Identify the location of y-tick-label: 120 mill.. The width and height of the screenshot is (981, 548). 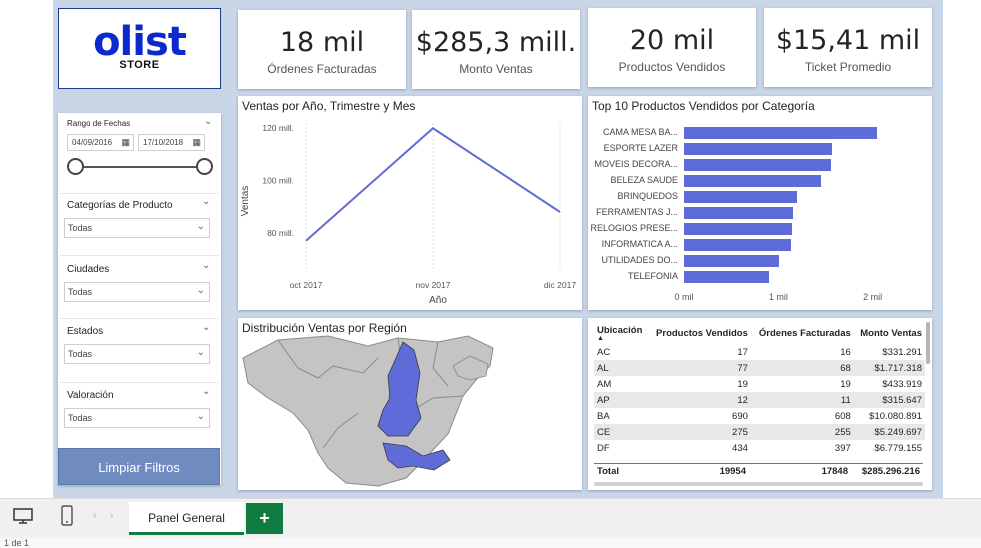
(278, 128).